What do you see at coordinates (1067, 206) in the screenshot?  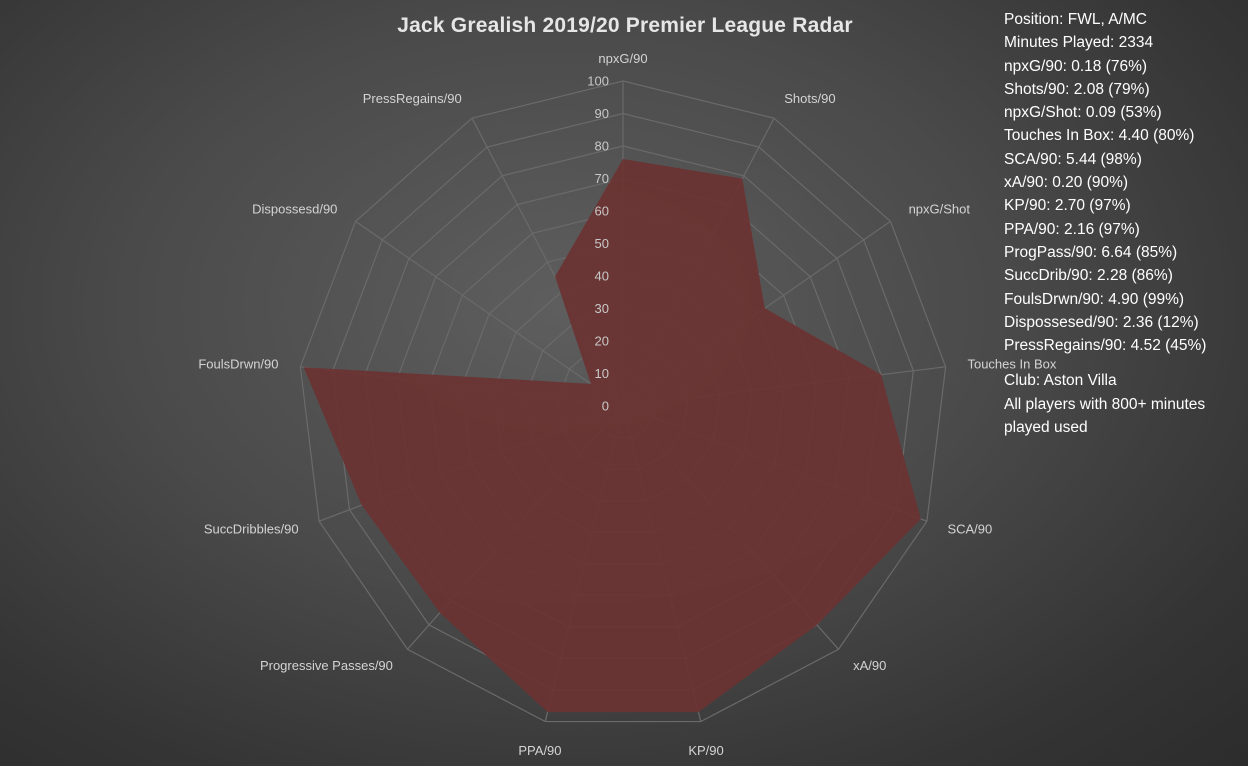 I see `stat-line: KP/90: 2.70 (97%)` at bounding box center [1067, 206].